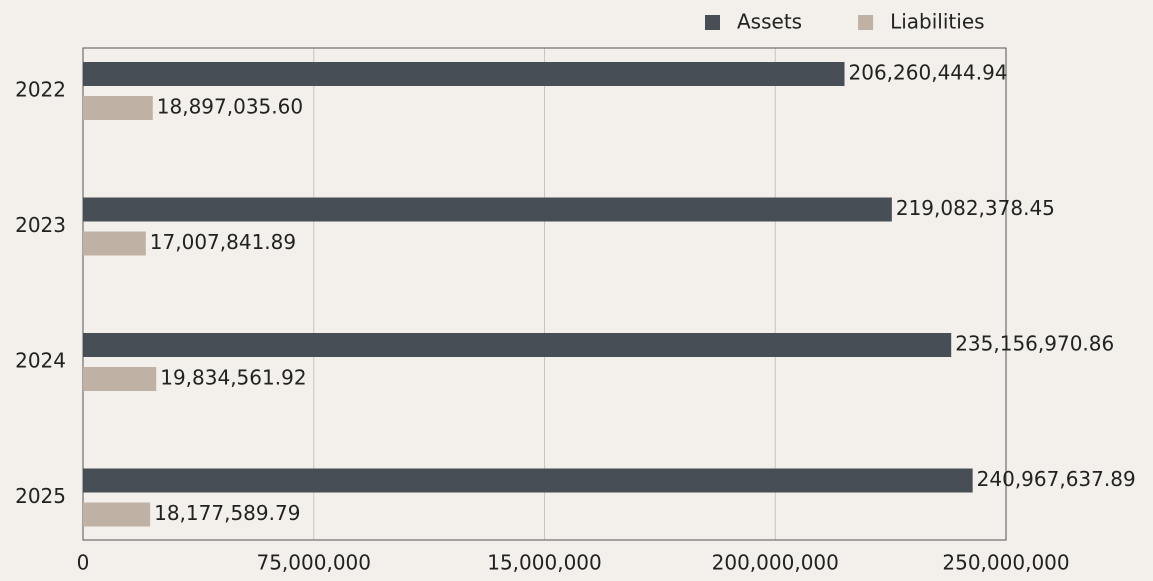 This screenshot has height=581, width=1153. I want to click on value-label: 19,834,561.92, so click(233, 378).